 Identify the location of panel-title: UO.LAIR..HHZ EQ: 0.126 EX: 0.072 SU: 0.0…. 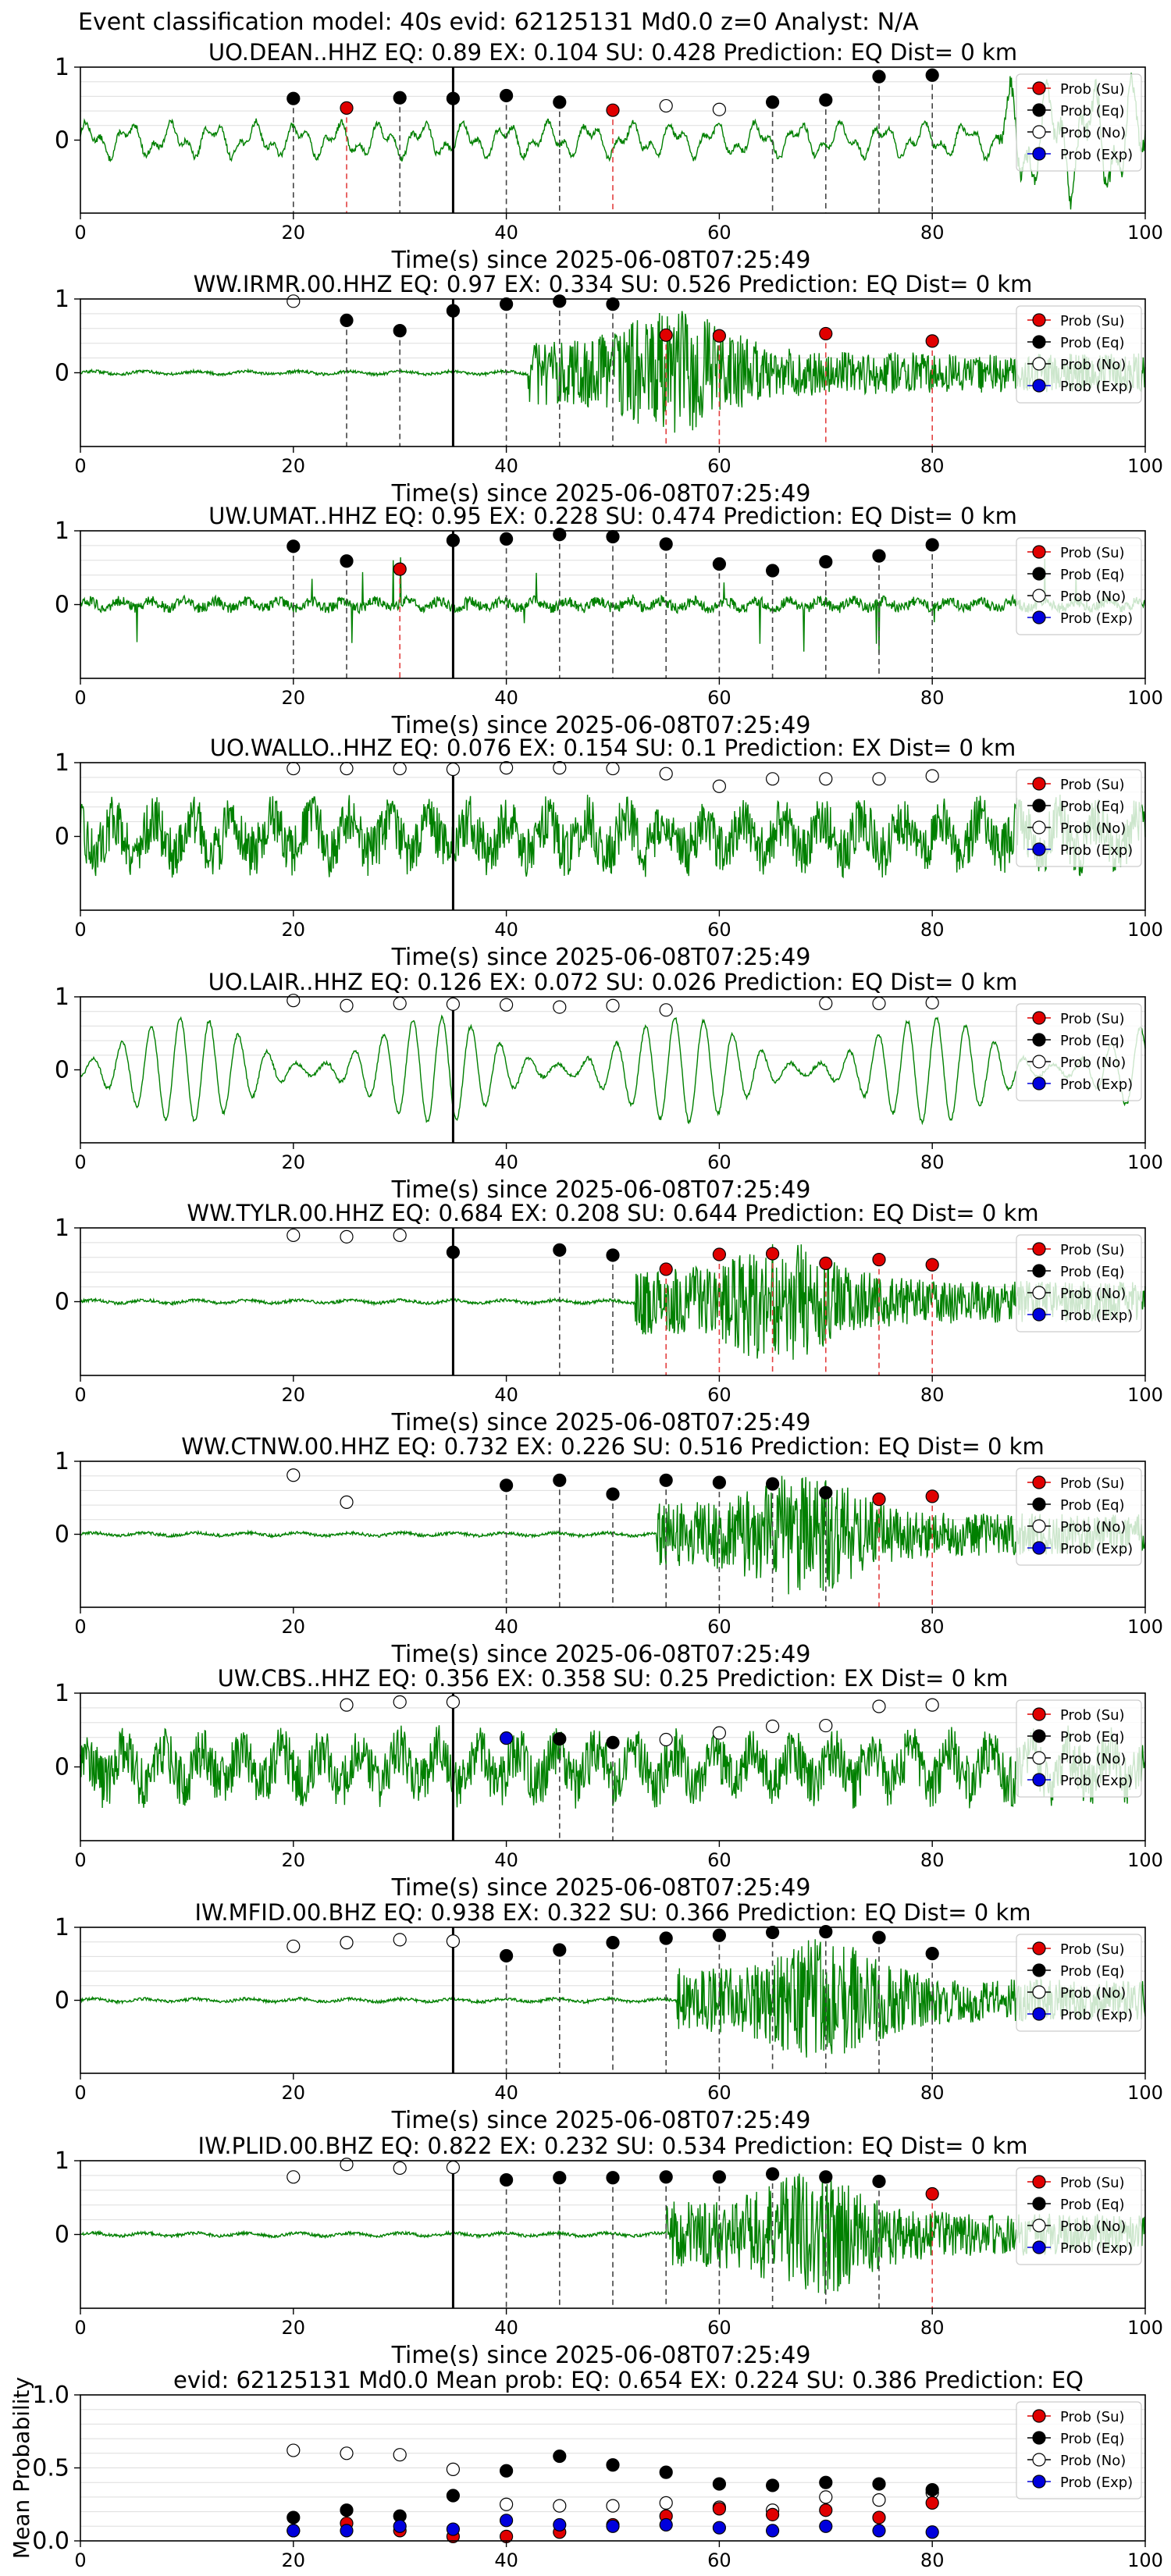
(613, 982).